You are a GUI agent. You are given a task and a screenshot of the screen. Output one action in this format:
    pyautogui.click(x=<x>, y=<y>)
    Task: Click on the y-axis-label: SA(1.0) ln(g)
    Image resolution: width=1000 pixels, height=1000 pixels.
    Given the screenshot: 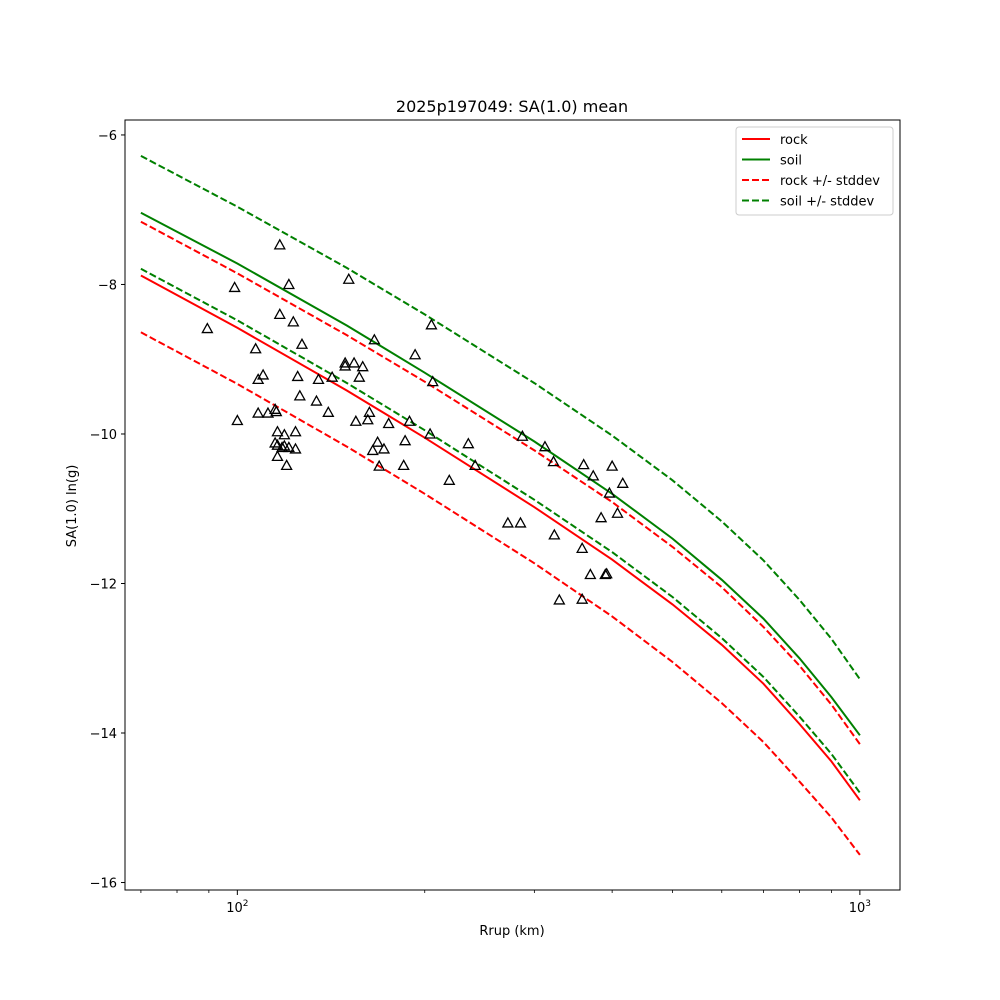 What is the action you would take?
    pyautogui.click(x=72, y=506)
    